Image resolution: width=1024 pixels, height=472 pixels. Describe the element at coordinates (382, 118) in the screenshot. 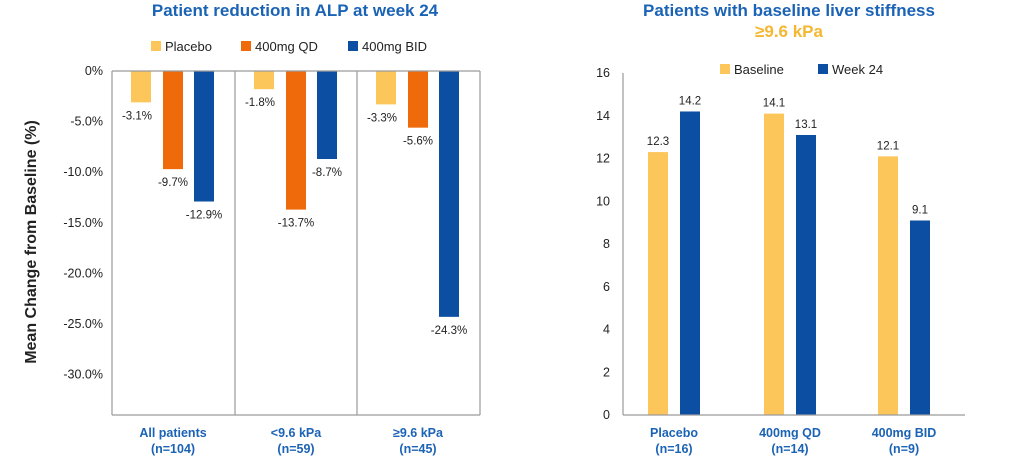

I see `data-label-placebo-over-9-6-kpa: -3.3%` at that location.